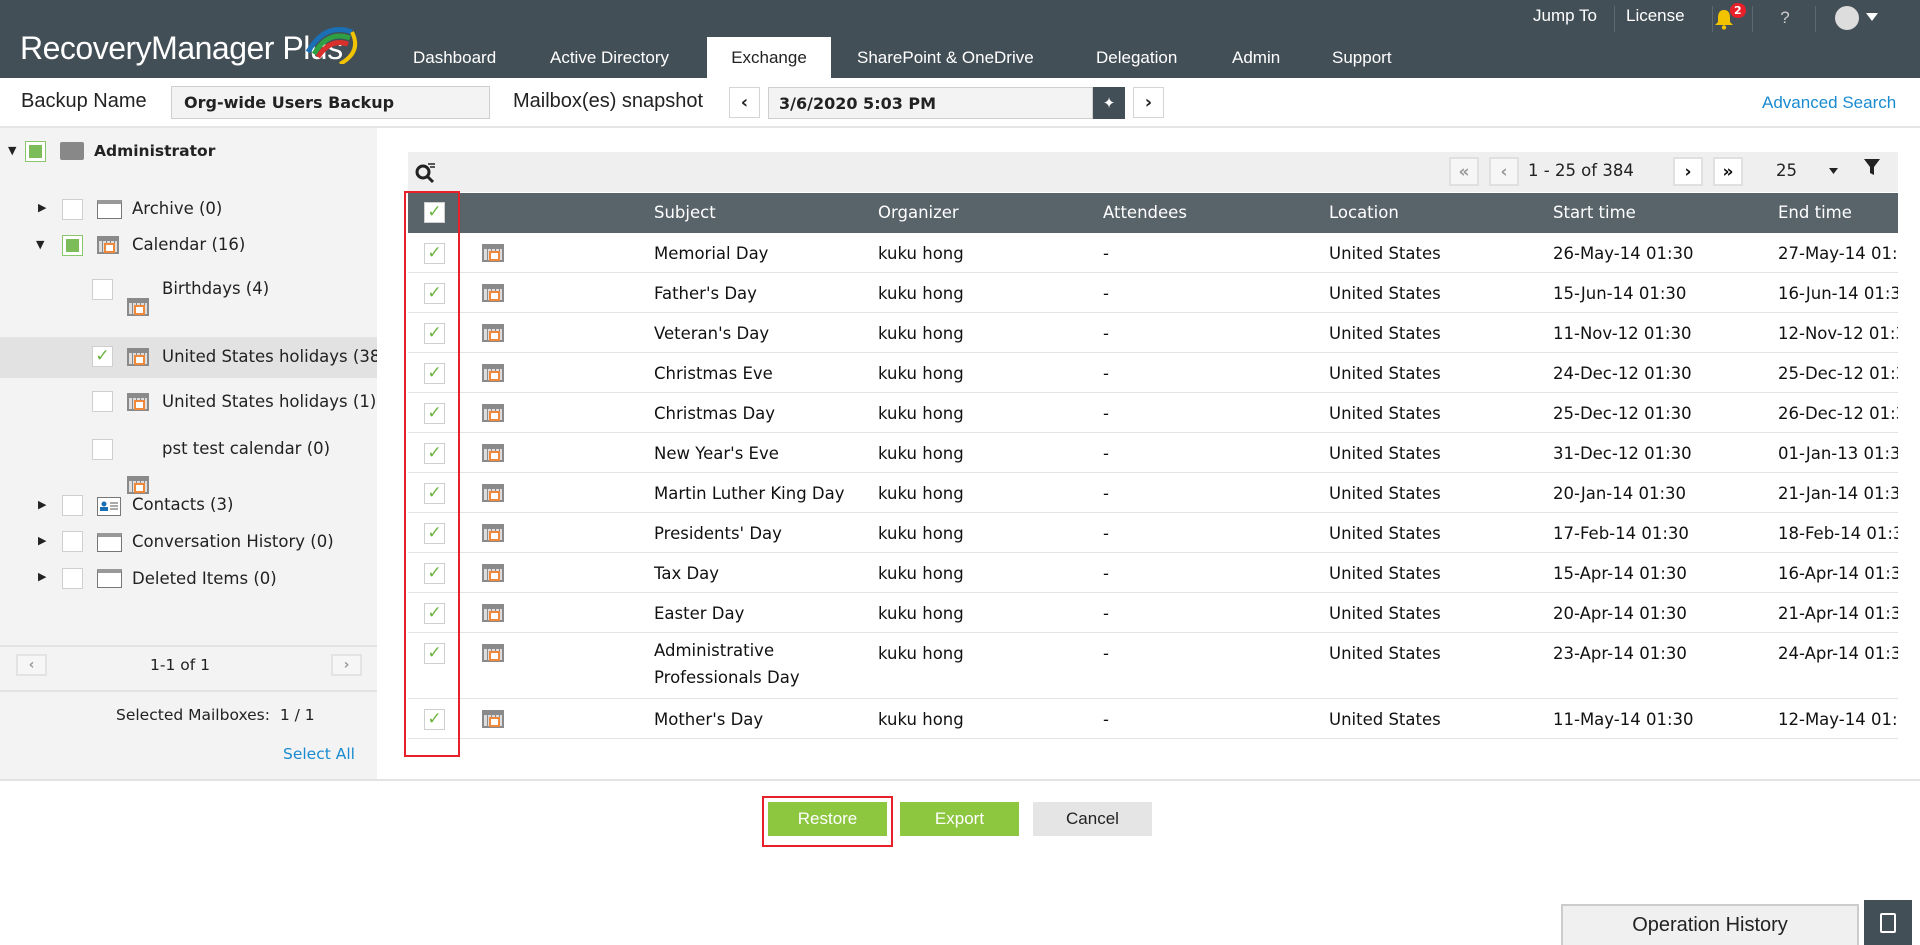  I want to click on tree-item-us-holidays-1: United States holidays (1), so click(269, 401).